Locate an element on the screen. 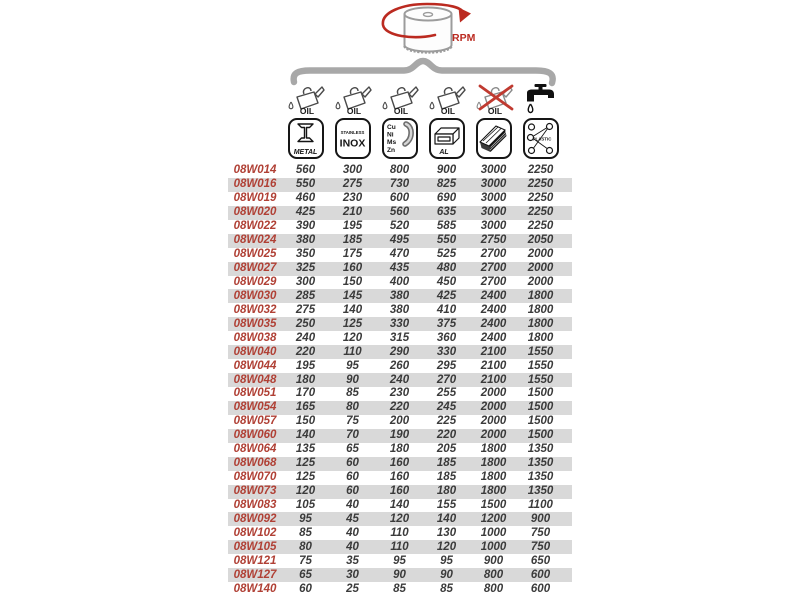  rpm-value: 130 is located at coordinates (446, 532).